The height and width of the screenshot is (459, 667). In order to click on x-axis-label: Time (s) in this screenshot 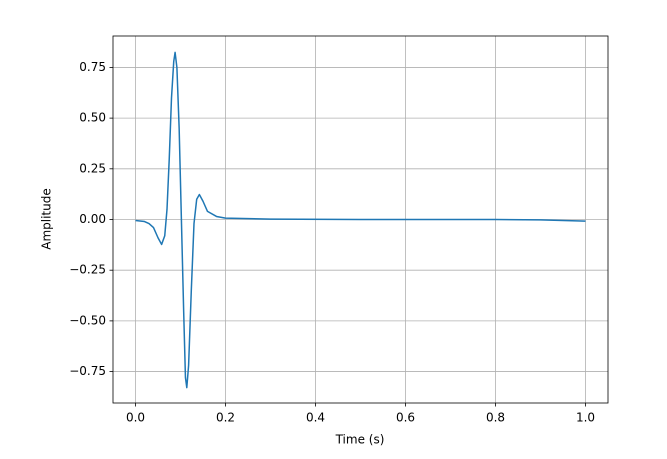, I will do `click(360, 440)`.